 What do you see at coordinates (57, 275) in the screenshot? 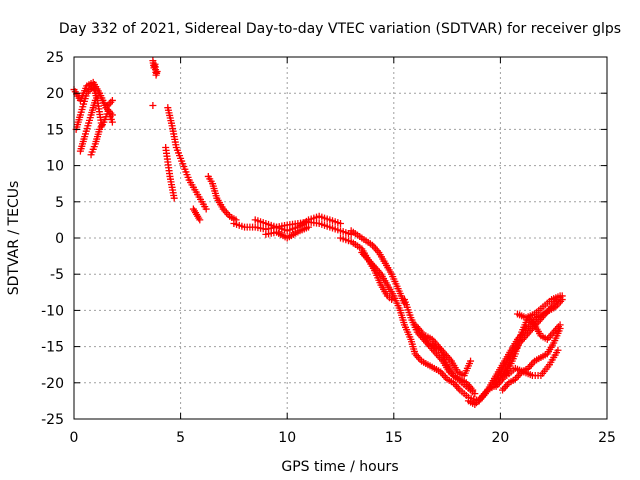
I see `y-tick-label: -5` at bounding box center [57, 275].